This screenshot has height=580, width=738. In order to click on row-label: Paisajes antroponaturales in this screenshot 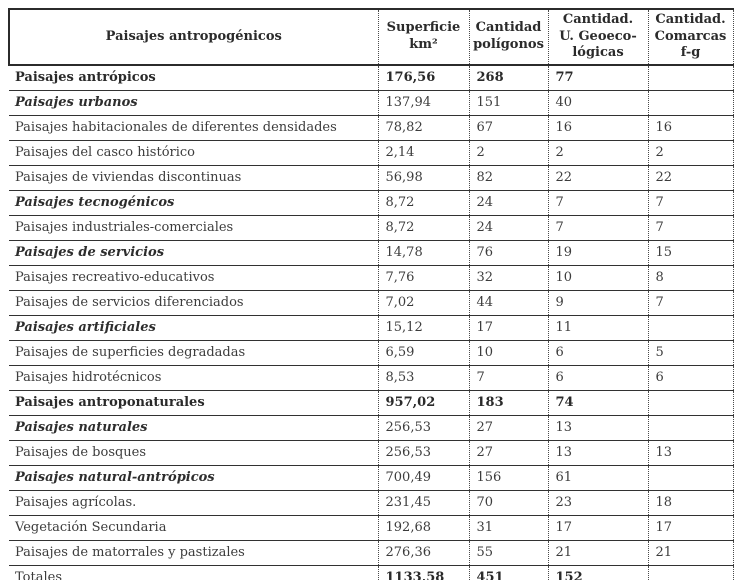, I will do `click(193, 402)`.